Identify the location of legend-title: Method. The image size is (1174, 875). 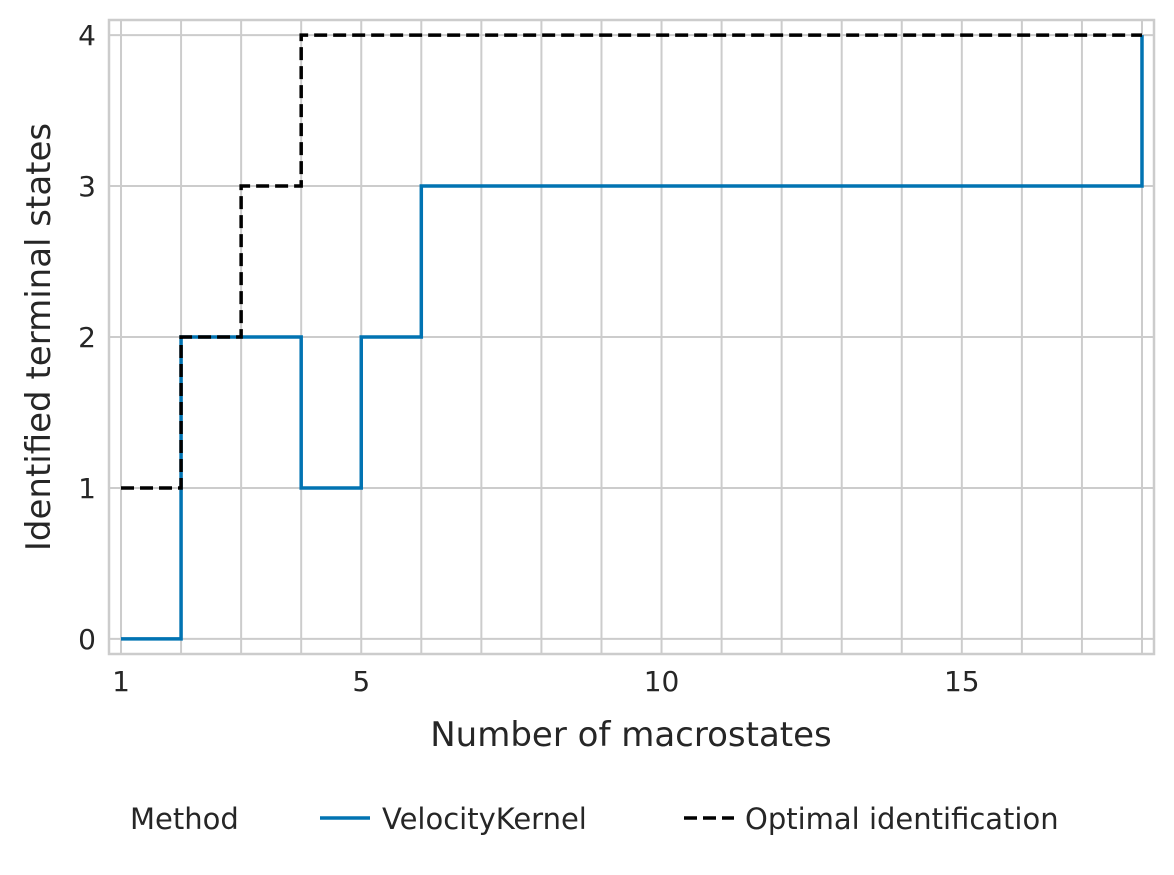
(184, 819).